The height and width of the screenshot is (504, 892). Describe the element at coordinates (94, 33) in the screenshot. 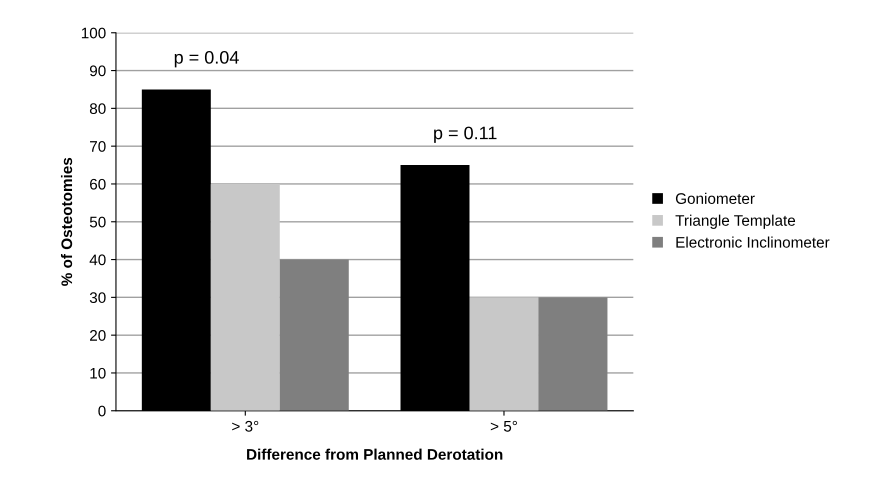

I see `y-tick-label: 100` at that location.